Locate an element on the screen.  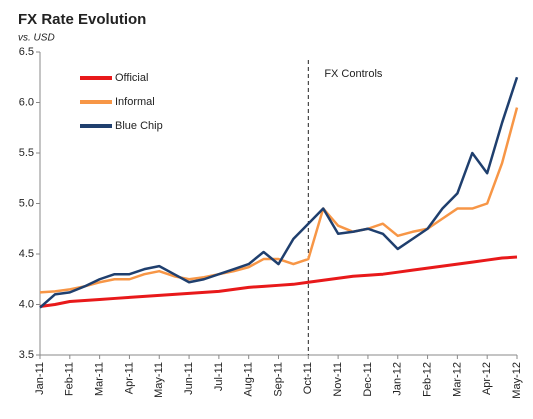
annotation: FX Controls is located at coordinates (353, 74).